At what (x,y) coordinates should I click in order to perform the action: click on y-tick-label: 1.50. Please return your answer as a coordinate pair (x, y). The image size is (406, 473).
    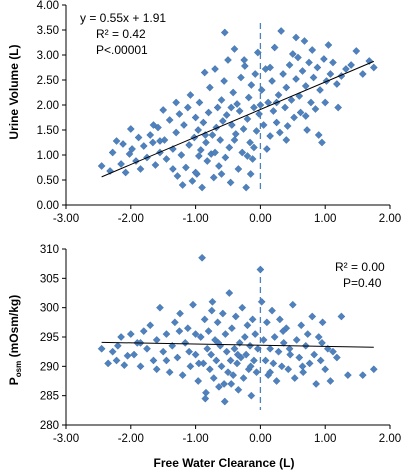
    Looking at the image, I should click on (48, 131).